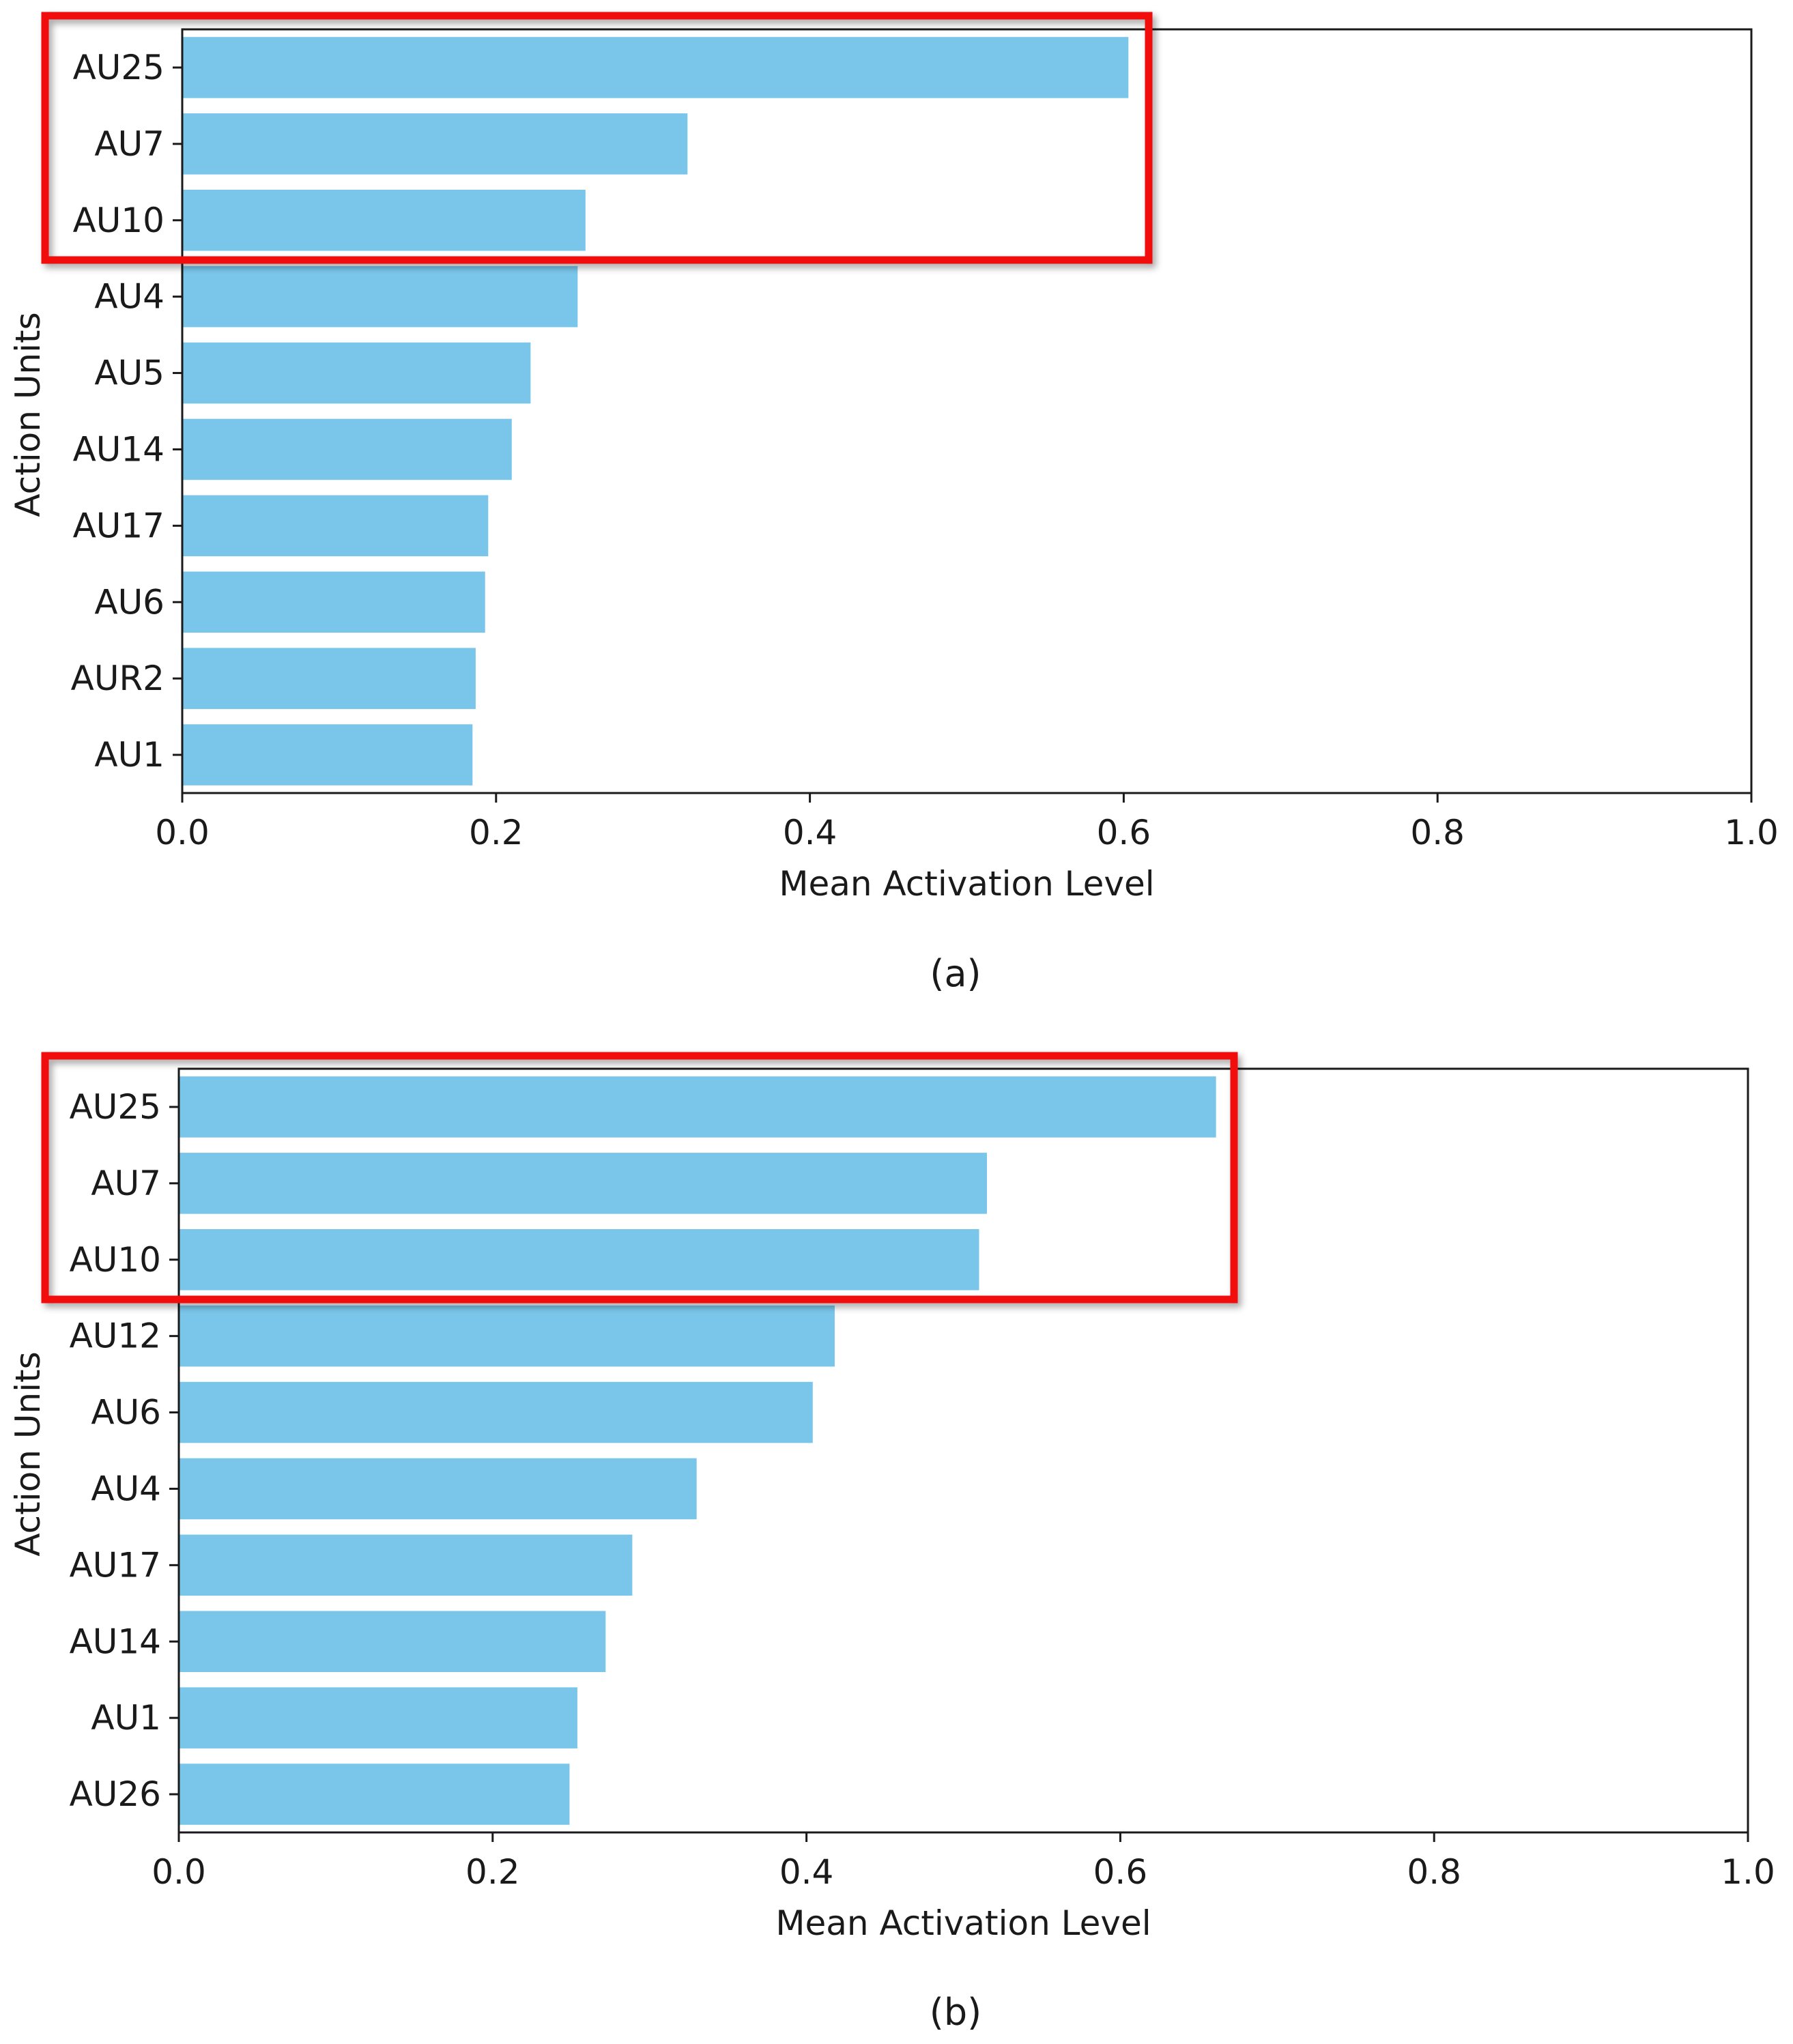 The image size is (1793, 2044). Describe the element at coordinates (955, 2012) in the screenshot. I see `panel-caption: (b)` at that location.